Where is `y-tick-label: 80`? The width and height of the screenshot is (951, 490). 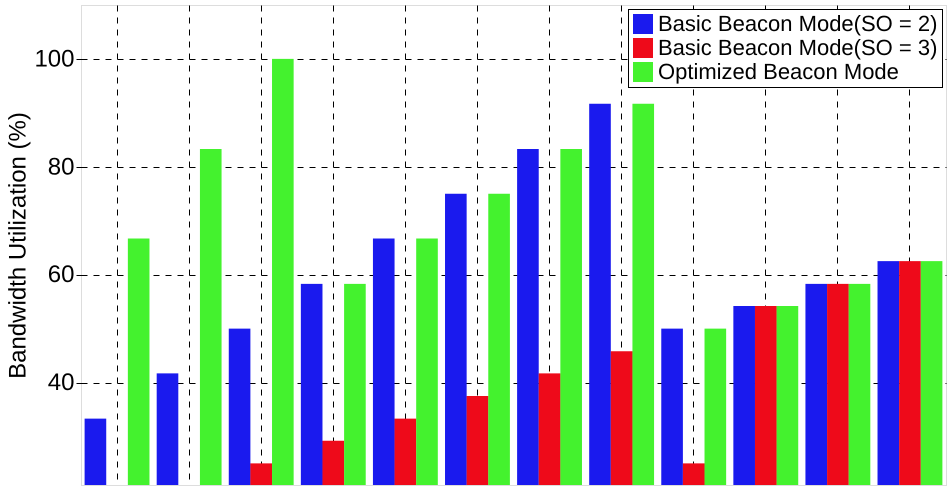 y-tick-label: 80 is located at coordinates (61, 166).